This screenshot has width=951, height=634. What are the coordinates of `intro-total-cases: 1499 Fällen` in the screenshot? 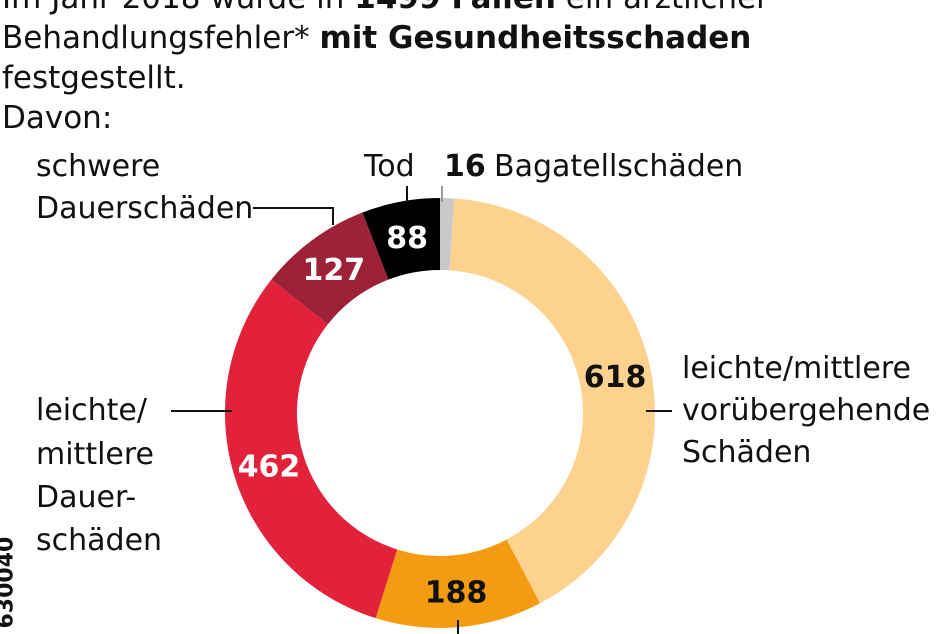 It's located at (455, 8).